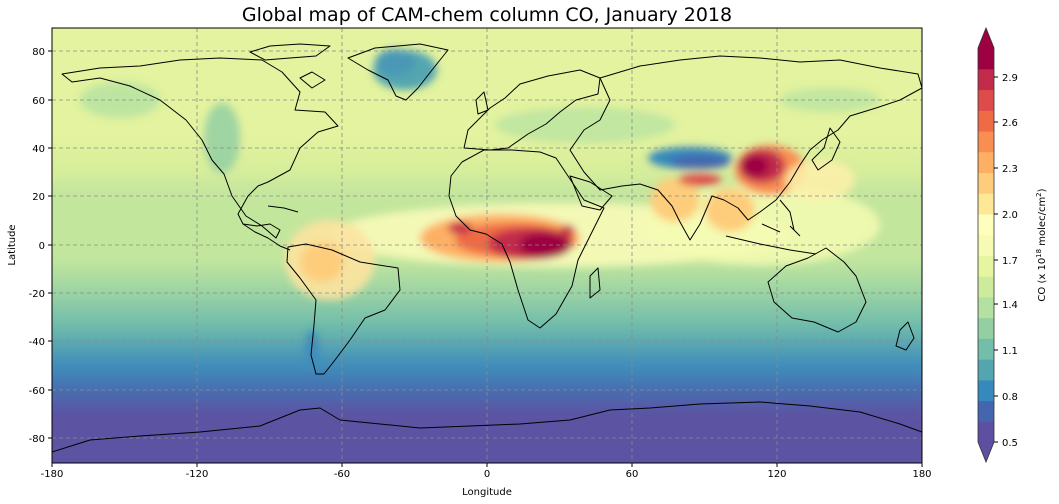 Image resolution: width=1059 pixels, height=504 pixels. I want to click on colorbar-ticks: 0.5 0.8 1.1 1.4 1.7 2.0 2.3 2.6 2.9, so click(1006, 261).